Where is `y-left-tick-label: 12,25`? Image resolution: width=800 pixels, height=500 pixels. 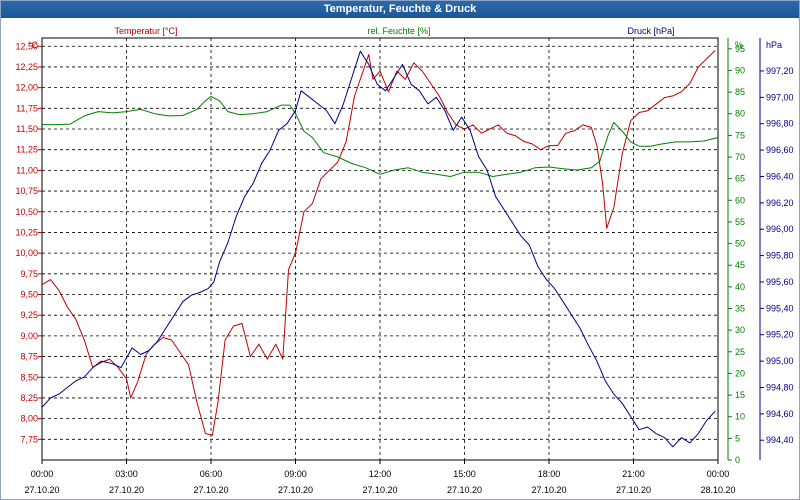
y-left-tick-label: 12,25 is located at coordinates (26, 67).